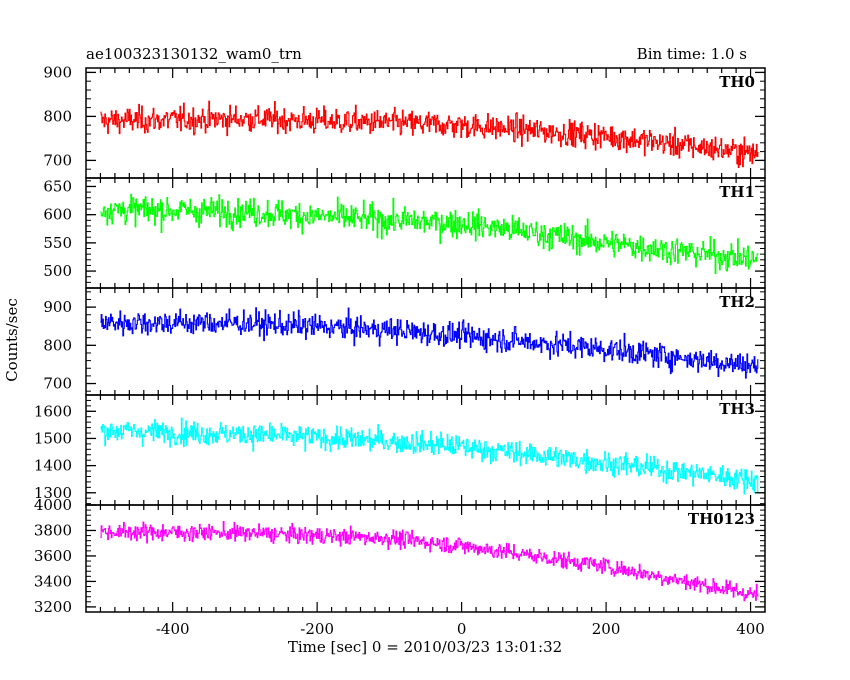 This screenshot has height=680, width=850. What do you see at coordinates (429, 134) in the screenshot?
I see `series-line-th0` at bounding box center [429, 134].